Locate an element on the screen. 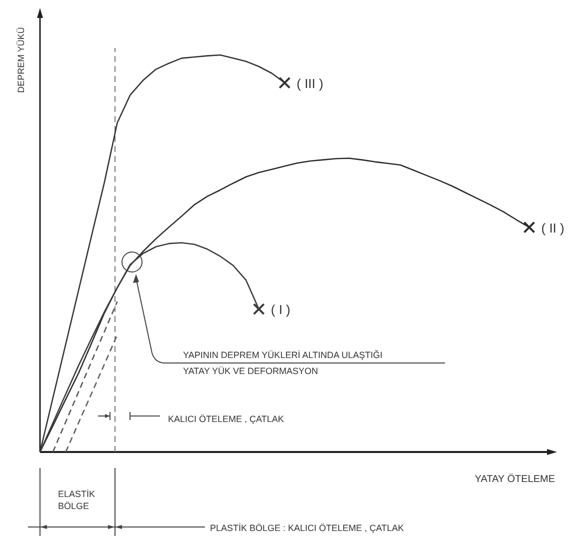 The width and height of the screenshot is (576, 536). x-axis-title: YATAY ÖTELEME is located at coordinates (515, 479).